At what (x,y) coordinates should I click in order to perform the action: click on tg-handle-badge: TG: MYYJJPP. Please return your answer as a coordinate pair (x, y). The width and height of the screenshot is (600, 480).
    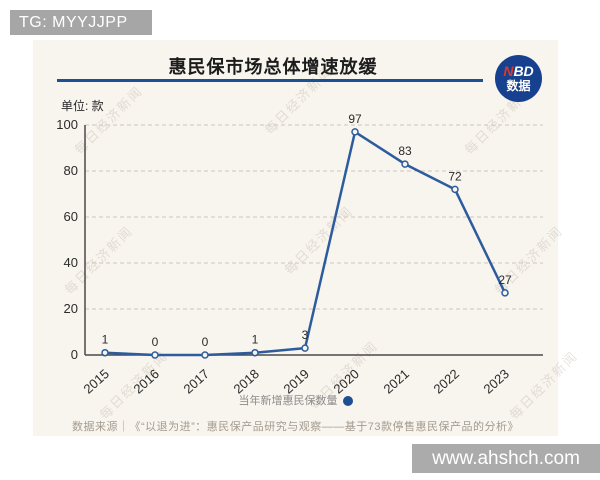
    Looking at the image, I should click on (81, 22).